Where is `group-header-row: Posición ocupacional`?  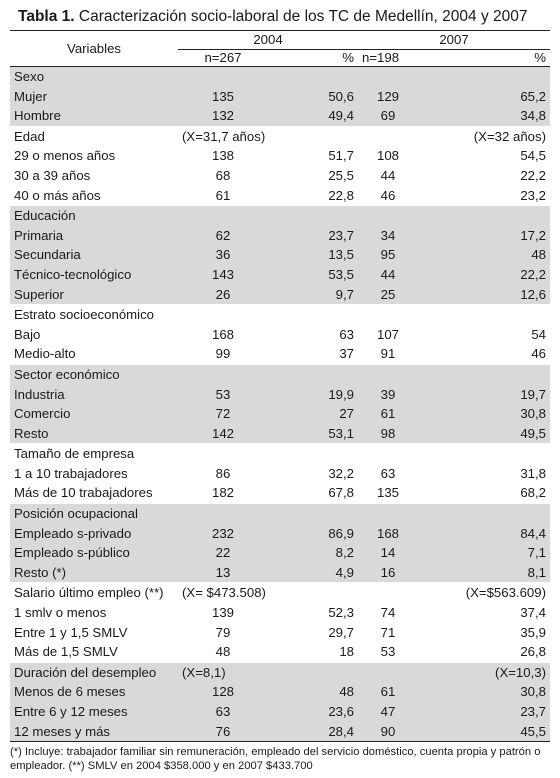
group-header-row: Posición ocupacional is located at coordinates (280, 513).